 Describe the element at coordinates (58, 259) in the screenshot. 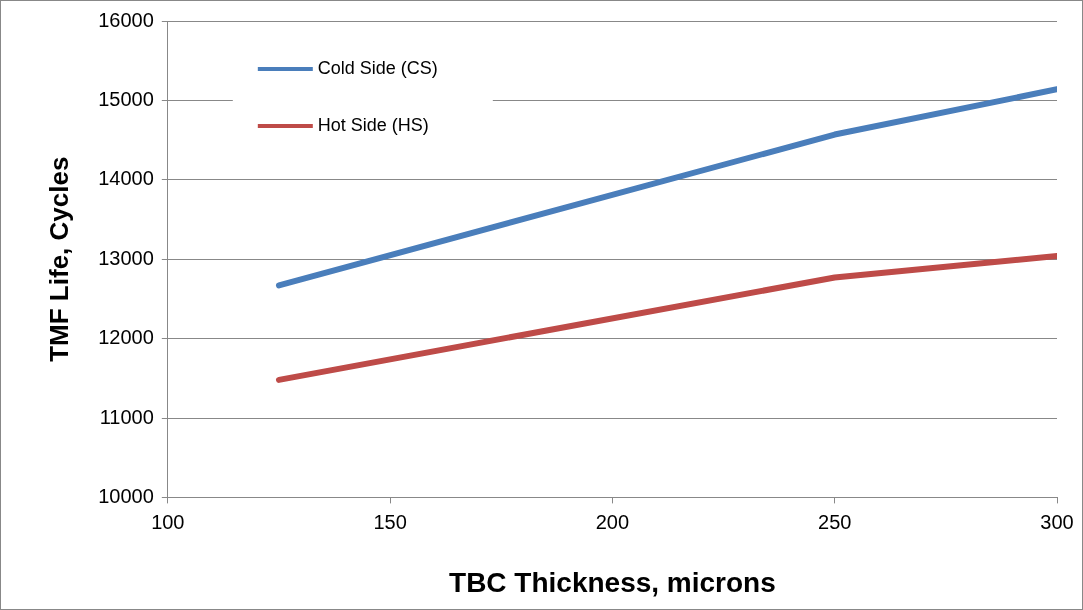

I see `y-axis-title: TMF Life, Cycles` at that location.